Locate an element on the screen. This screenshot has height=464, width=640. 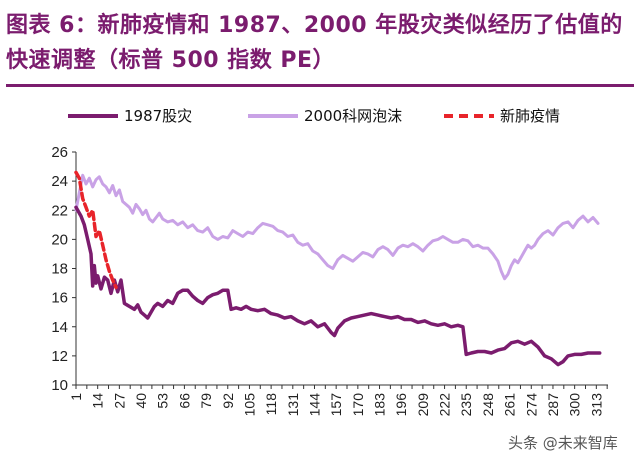
x-tick-label: 157 is located at coordinates (336, 405).